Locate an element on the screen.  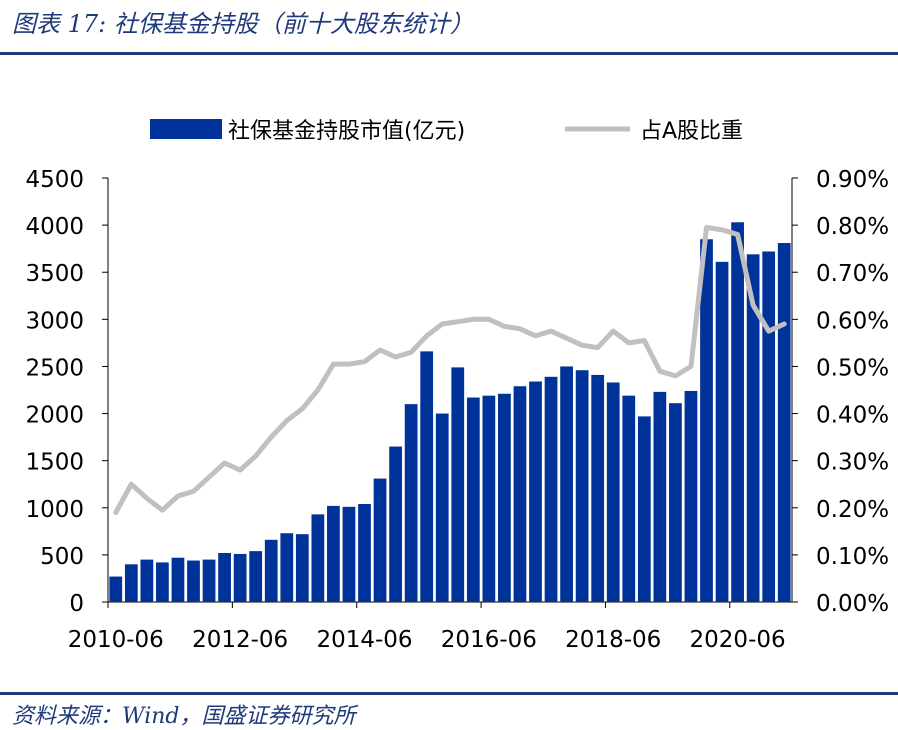
chart-title: 图表 17: 社保基金持股（前十大股东统计） is located at coordinates (243, 24).